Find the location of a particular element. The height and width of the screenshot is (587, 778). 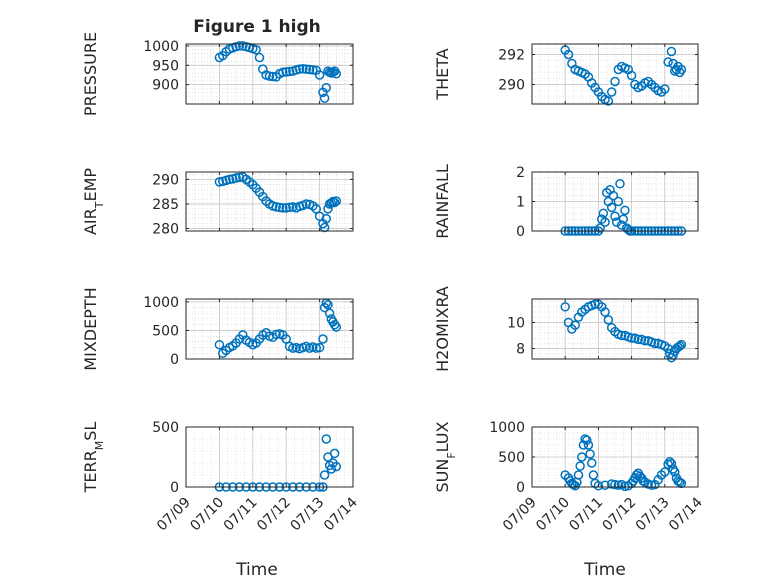

y-tick-label: 8 is located at coordinates (520, 350).